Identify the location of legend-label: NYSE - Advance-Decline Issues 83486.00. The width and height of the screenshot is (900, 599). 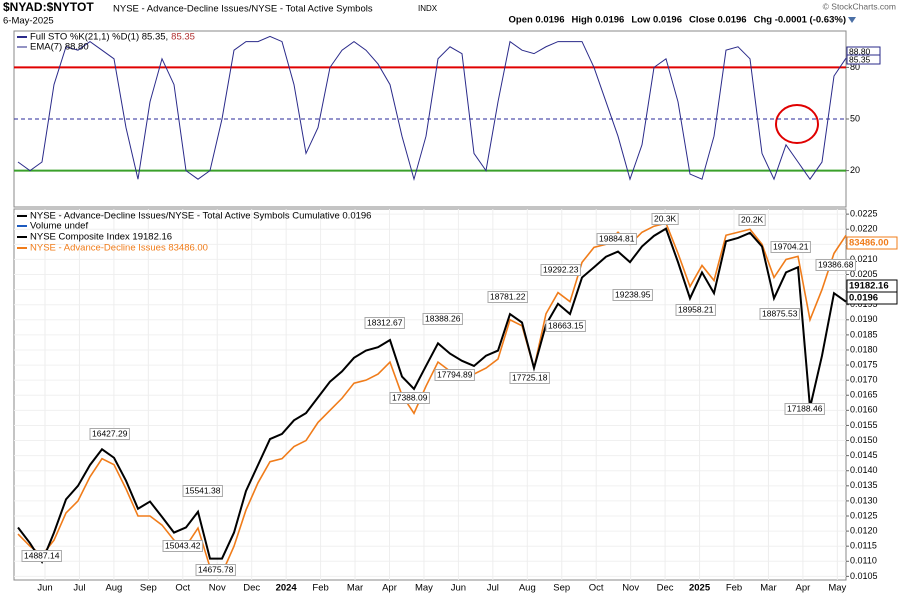
(119, 248).